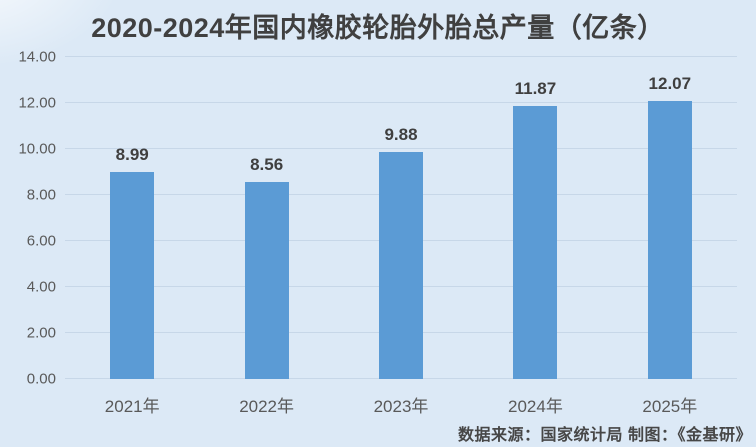 This screenshot has width=756, height=447. I want to click on y-tick-label: 14.00, so click(37, 57).